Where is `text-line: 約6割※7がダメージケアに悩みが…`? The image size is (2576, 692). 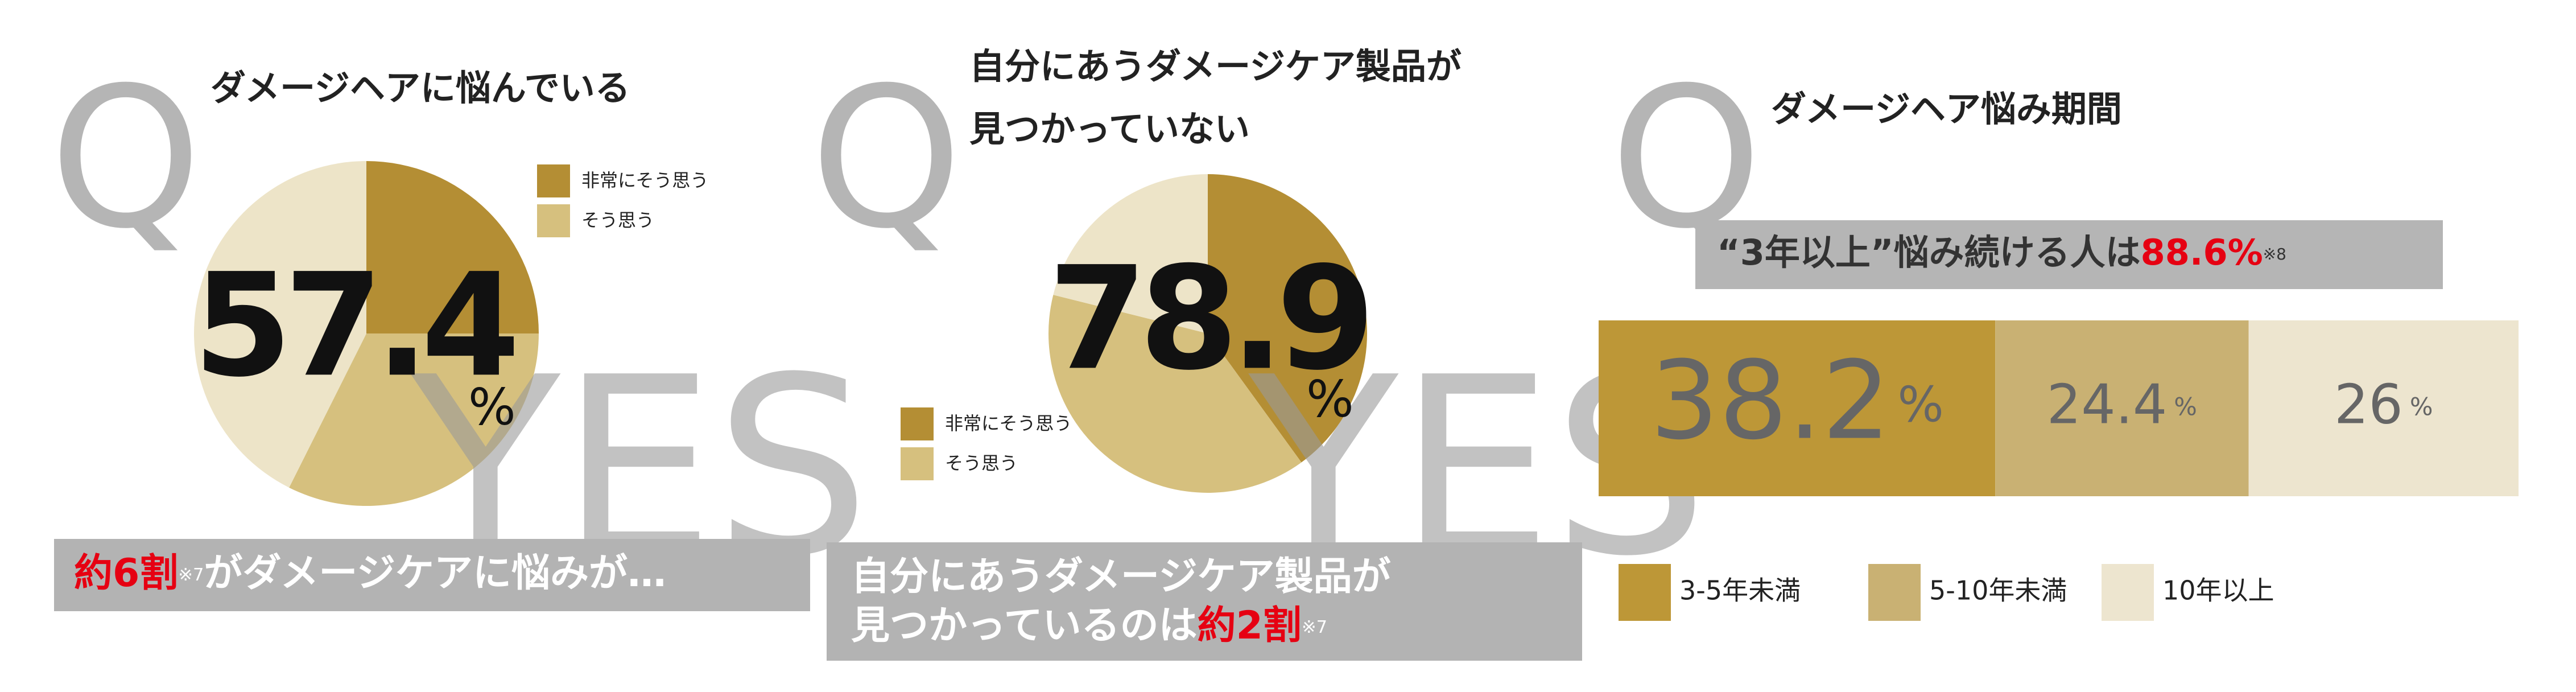 text-line: 約6割※7がダメージケアに悩みが… is located at coordinates (370, 573).